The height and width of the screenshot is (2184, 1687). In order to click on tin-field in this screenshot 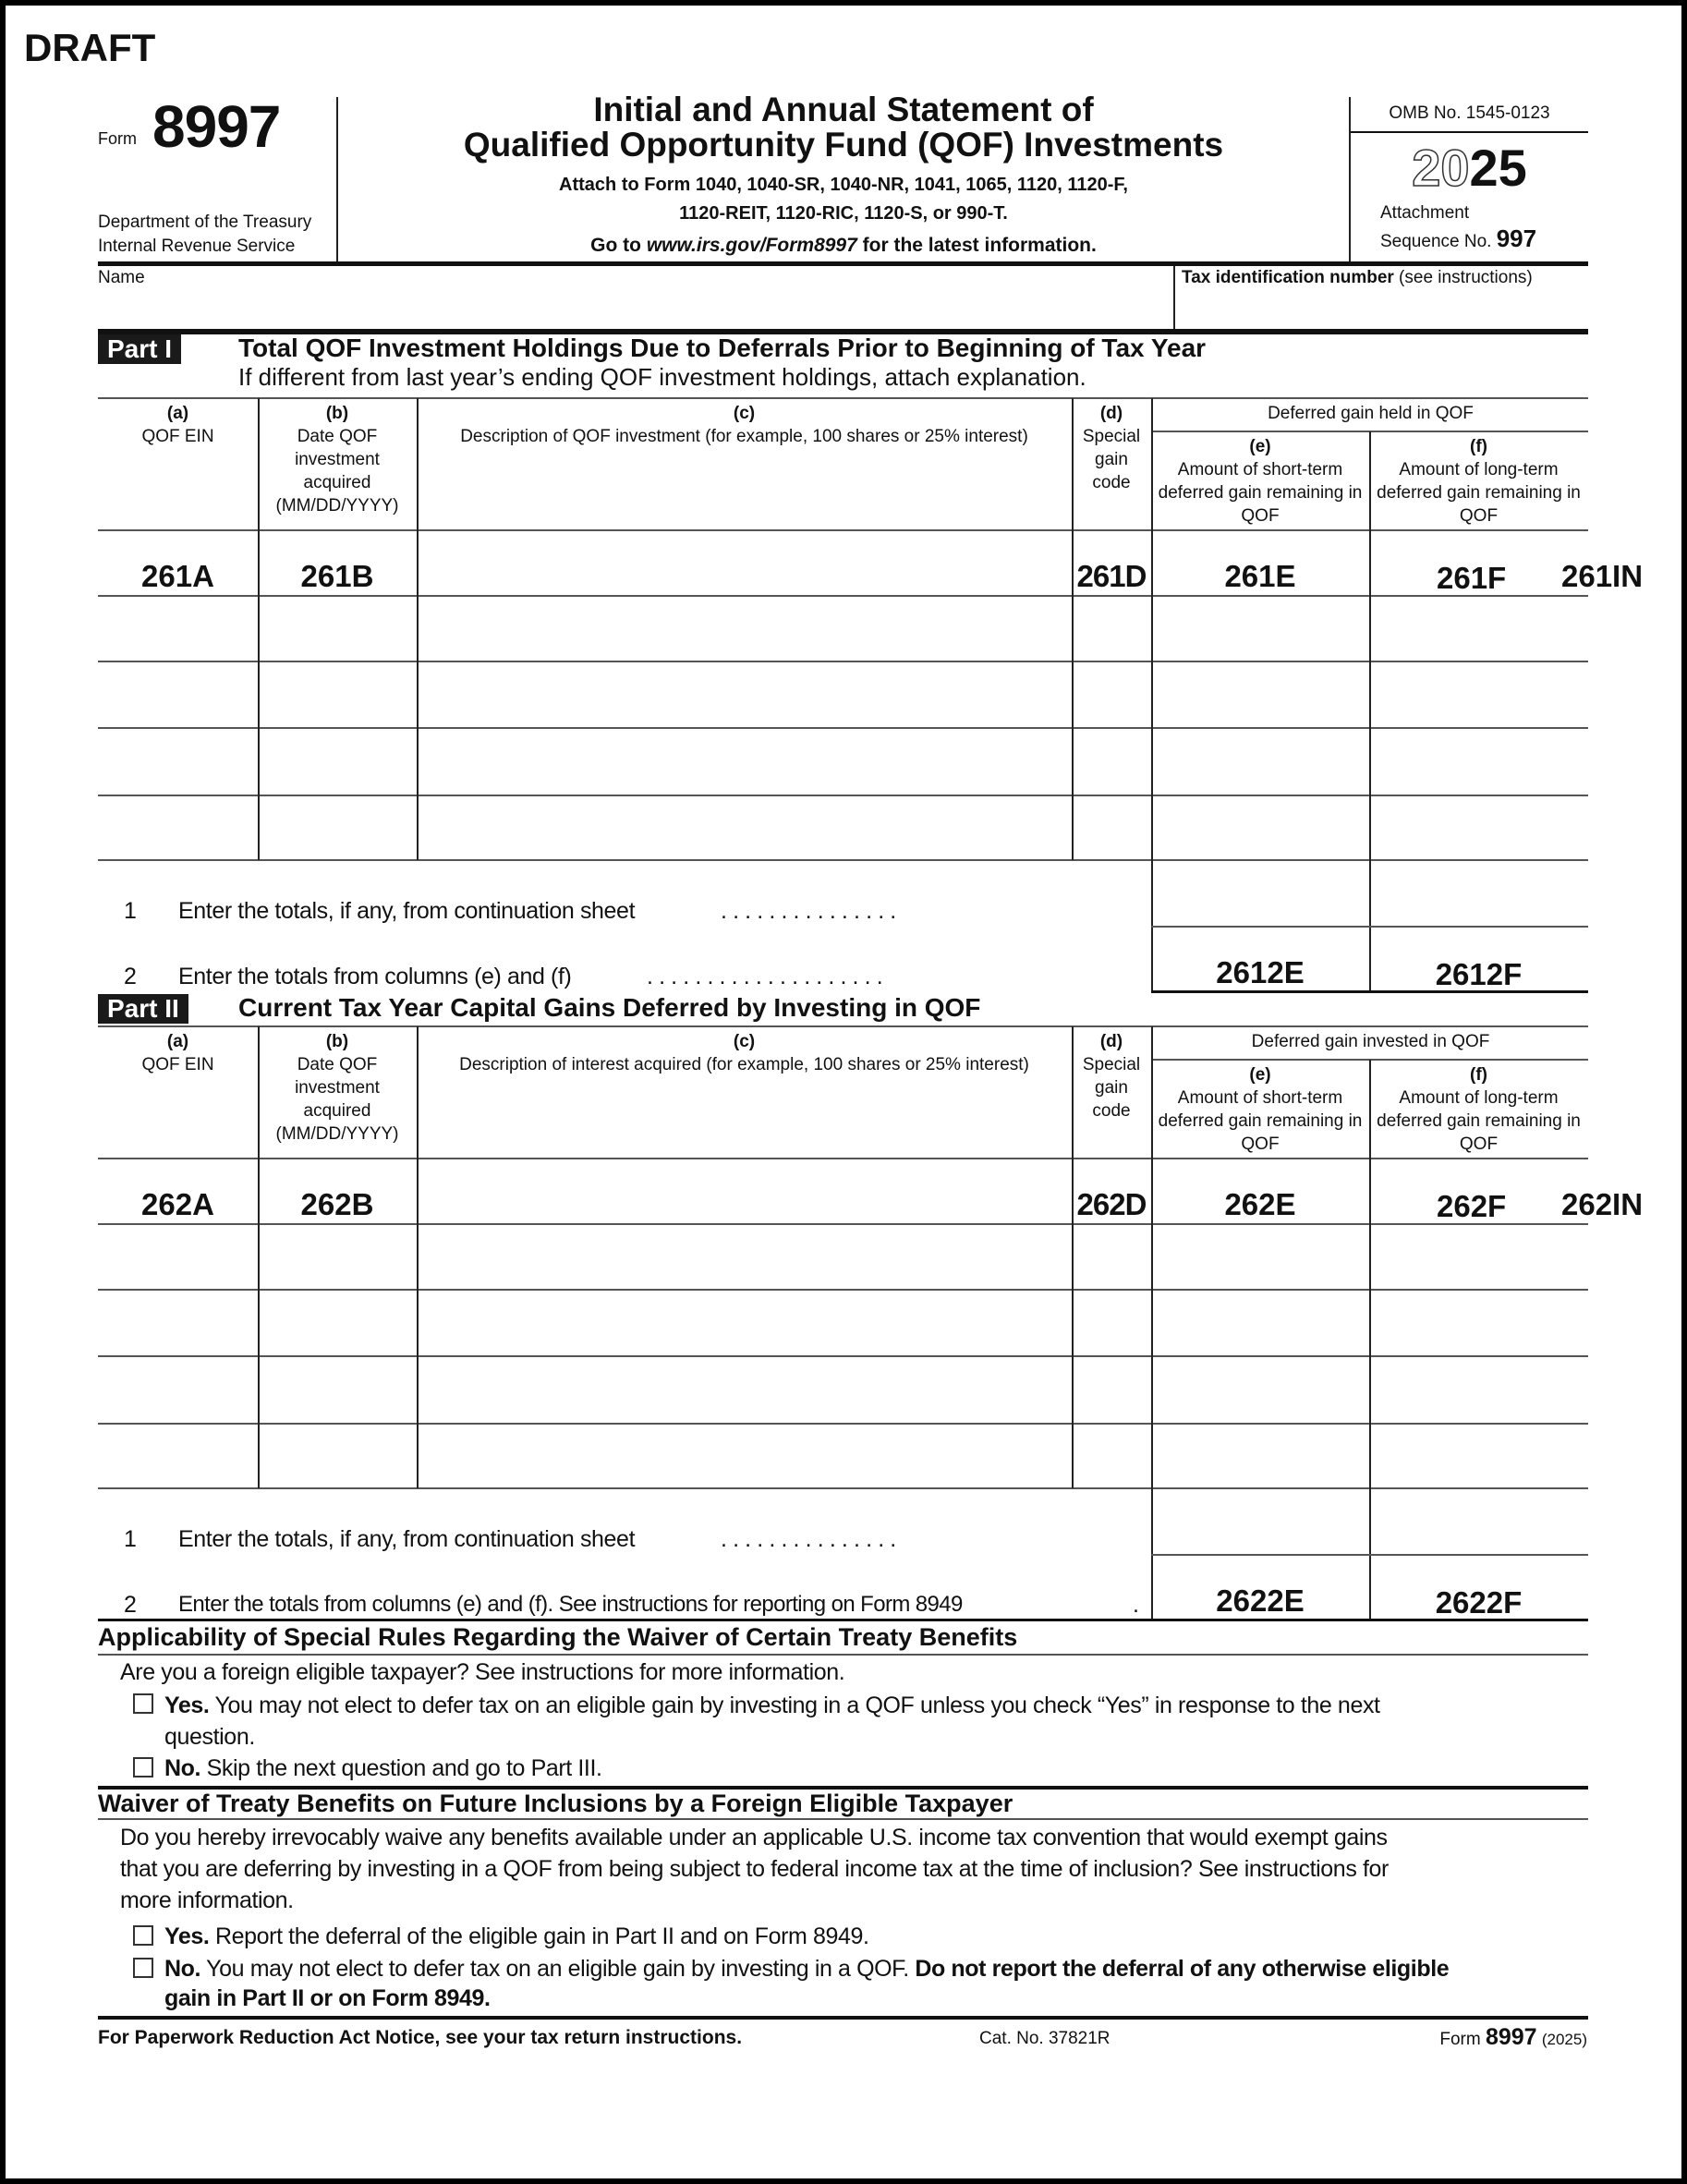, I will do `click(1382, 309)`.